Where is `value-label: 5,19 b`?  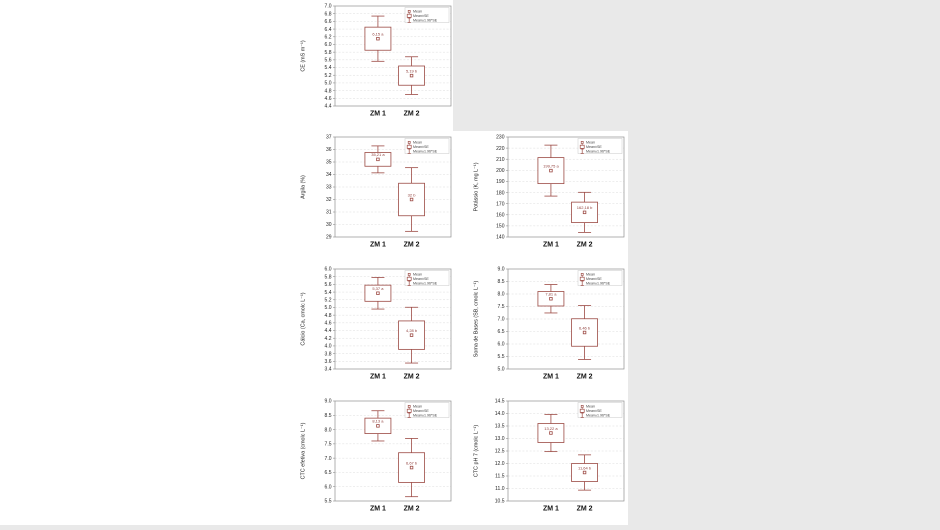
value-label: 5,19 b is located at coordinates (412, 70).